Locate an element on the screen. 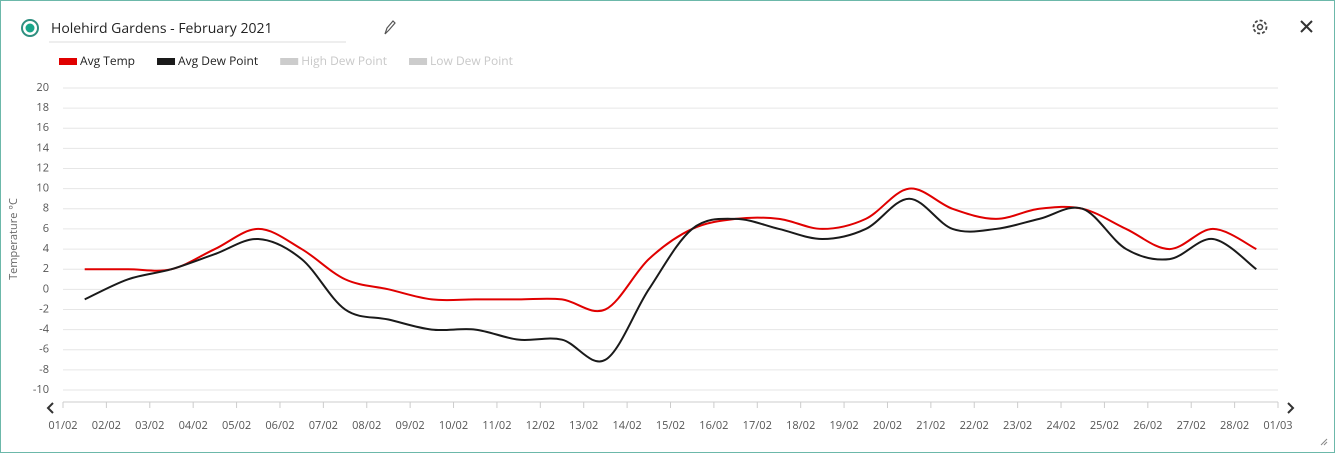  y-tick-label: 8 is located at coordinates (46, 208).